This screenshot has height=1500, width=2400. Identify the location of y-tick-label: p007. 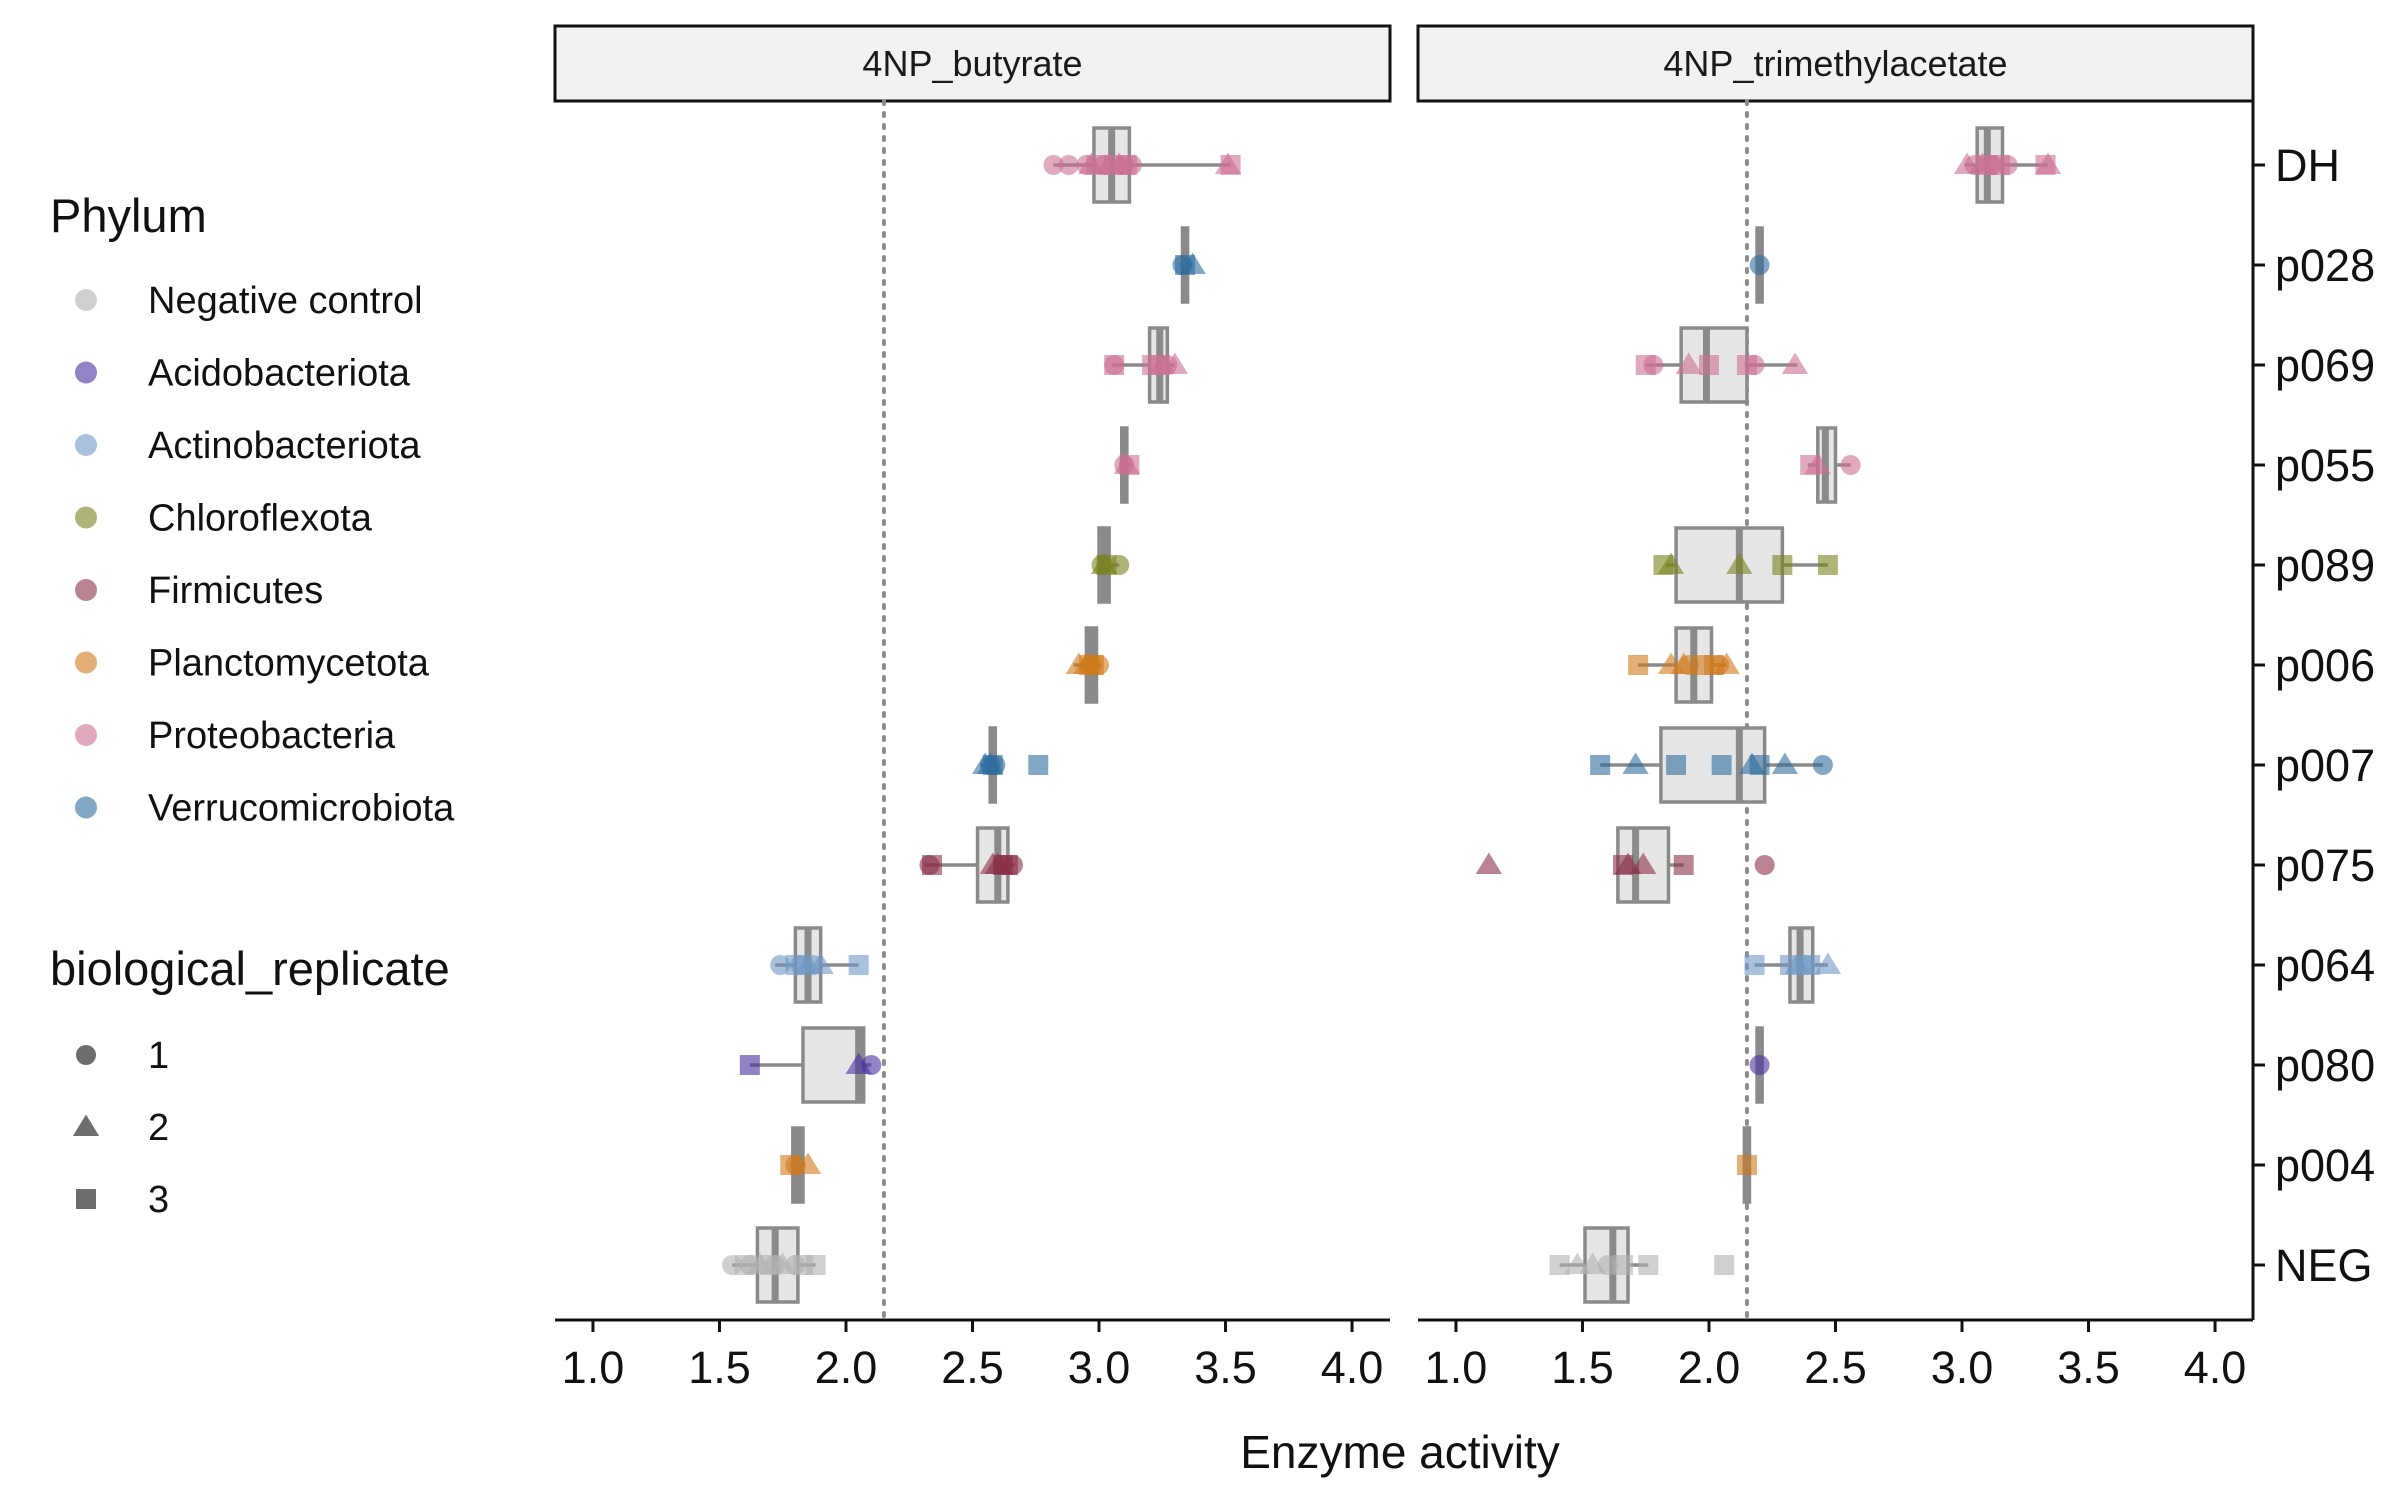
(2325, 765).